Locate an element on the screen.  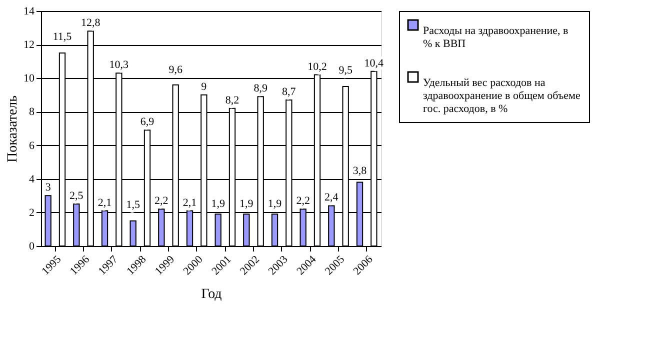
y-tick-label: 6 is located at coordinates (32, 146).